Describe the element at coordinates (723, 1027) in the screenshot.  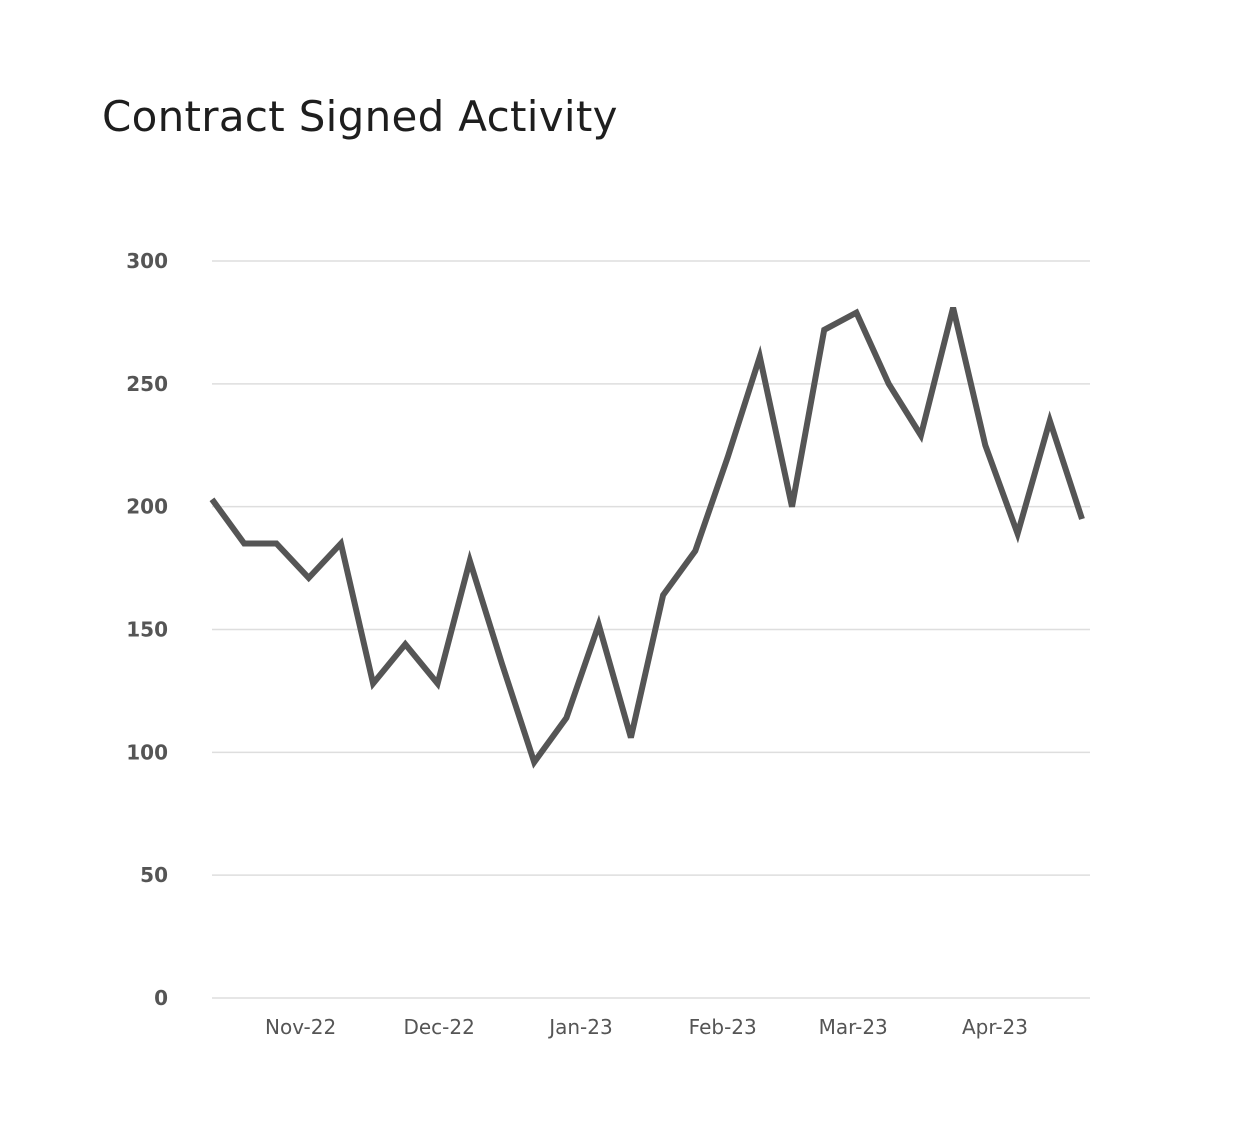
I see `x-tick-label: Feb-23` at that location.